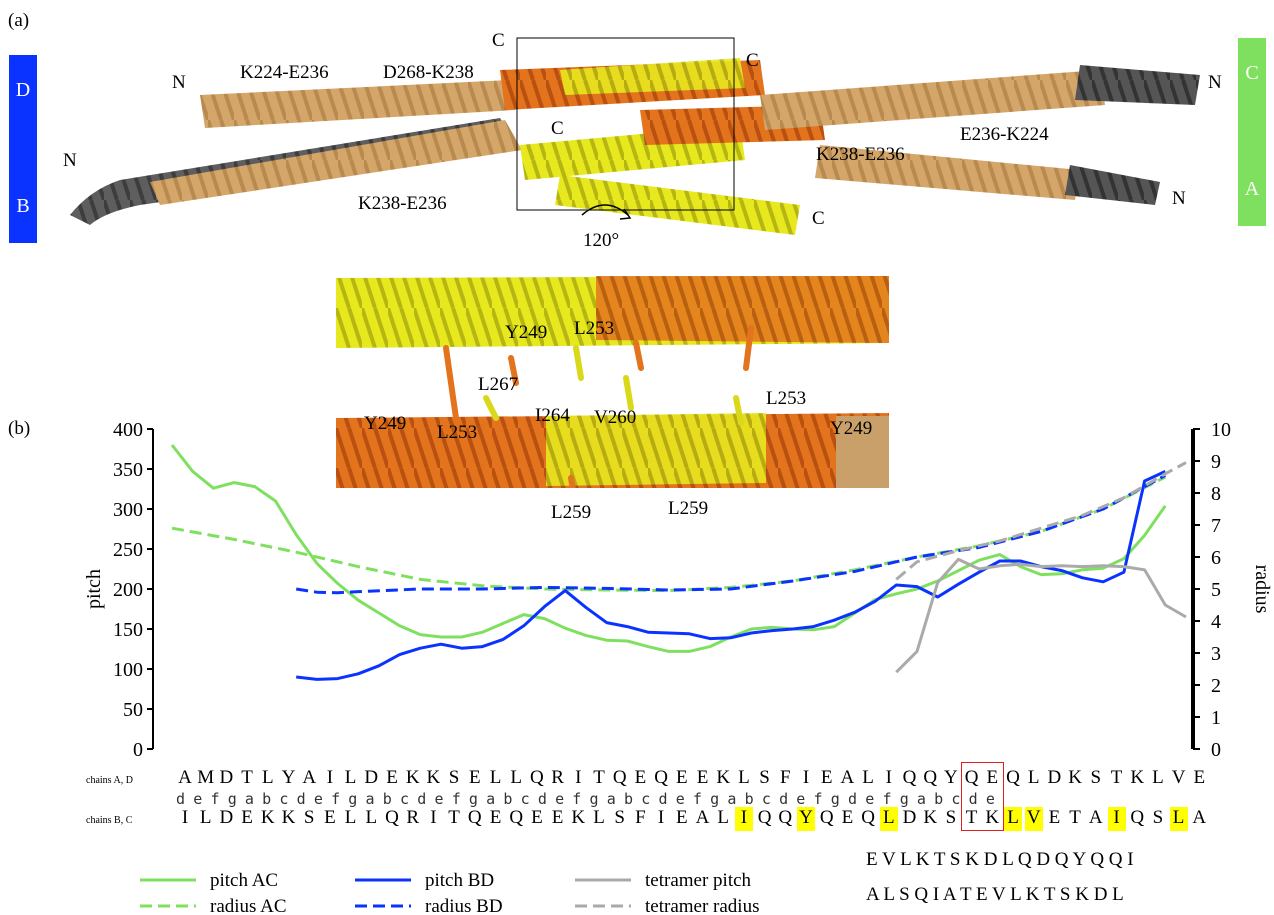 This screenshot has height=915, width=1274. Describe the element at coordinates (818, 218) in the screenshot. I see `label-c-bottom: C` at that location.